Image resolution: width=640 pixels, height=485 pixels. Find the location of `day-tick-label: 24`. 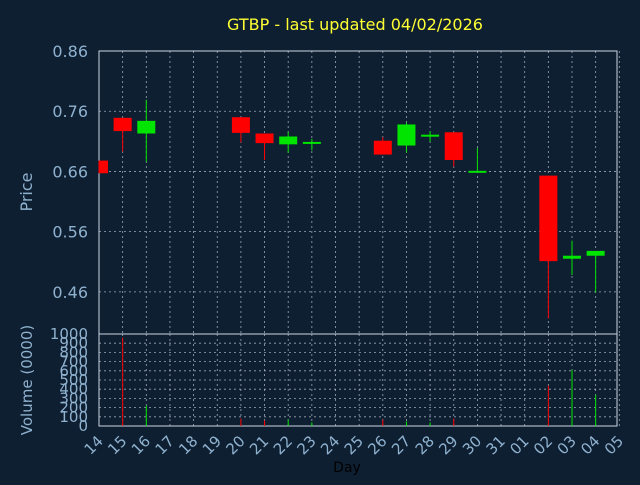

day-tick-label: 24 is located at coordinates (330, 445).